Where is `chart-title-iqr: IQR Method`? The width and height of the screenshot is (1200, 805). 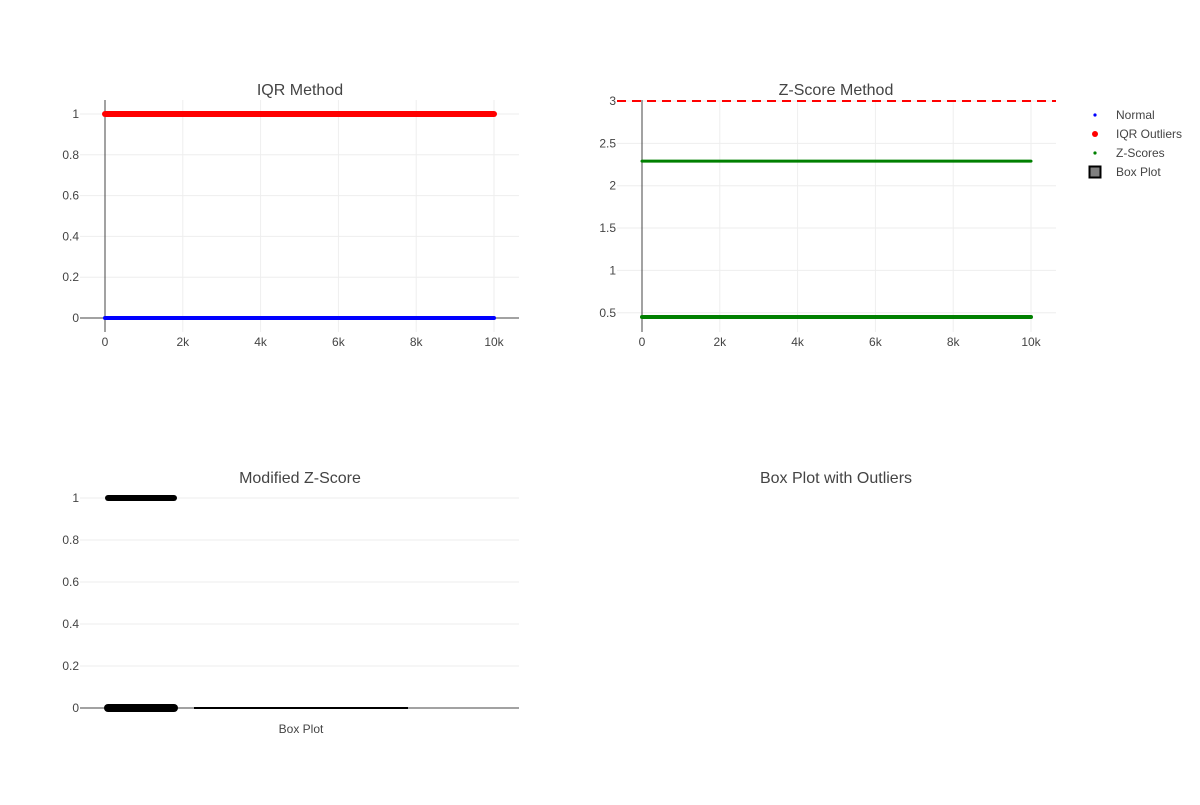
chart-title-iqr: IQR Method is located at coordinates (300, 90).